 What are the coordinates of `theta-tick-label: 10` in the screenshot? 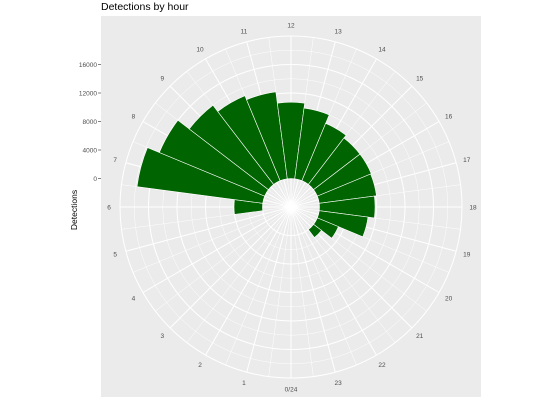 It's located at (200, 50).